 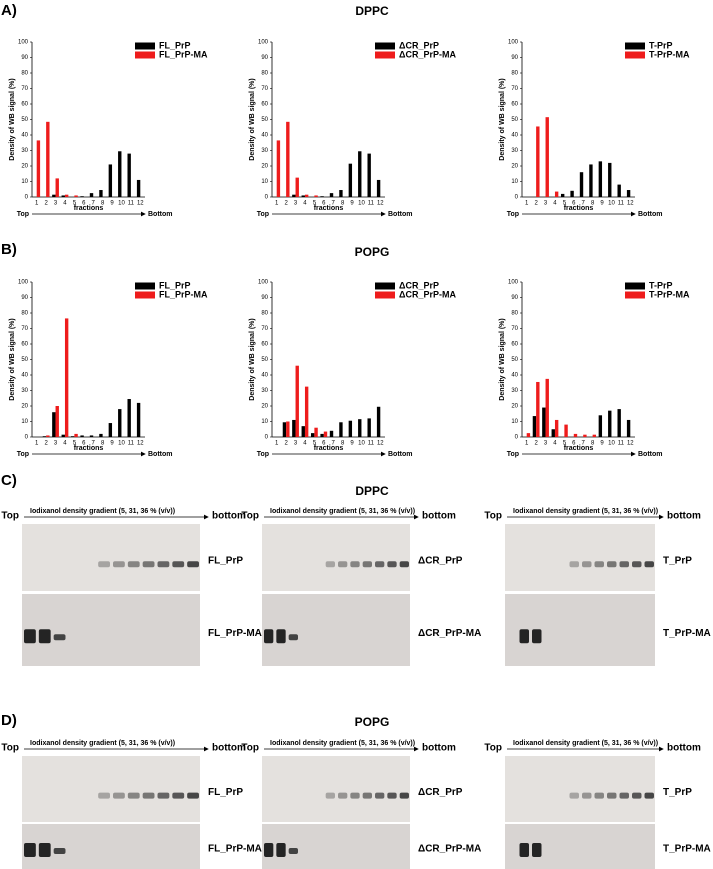 I want to click on panel-label: B), so click(x=9, y=249).